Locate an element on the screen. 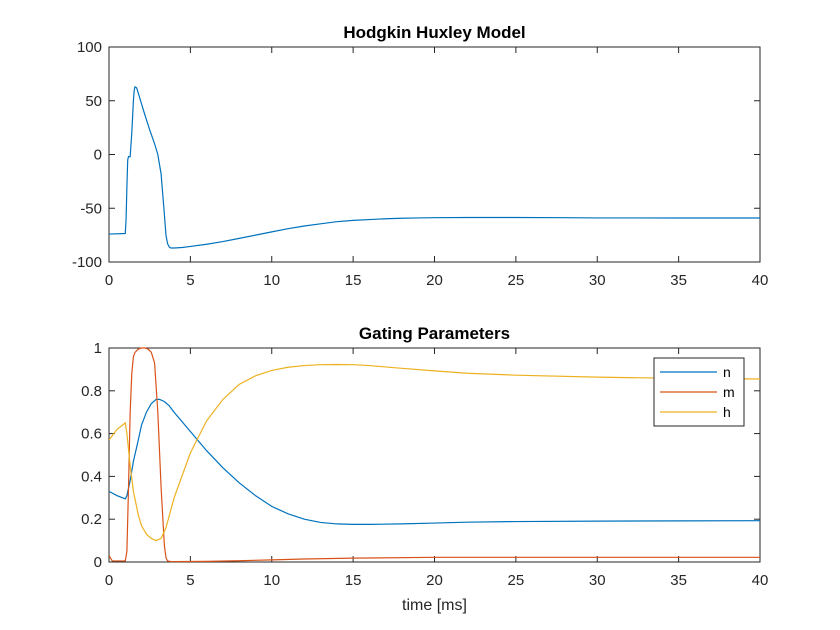  chart-title: Hodgkin Huxley Model is located at coordinates (434, 32).